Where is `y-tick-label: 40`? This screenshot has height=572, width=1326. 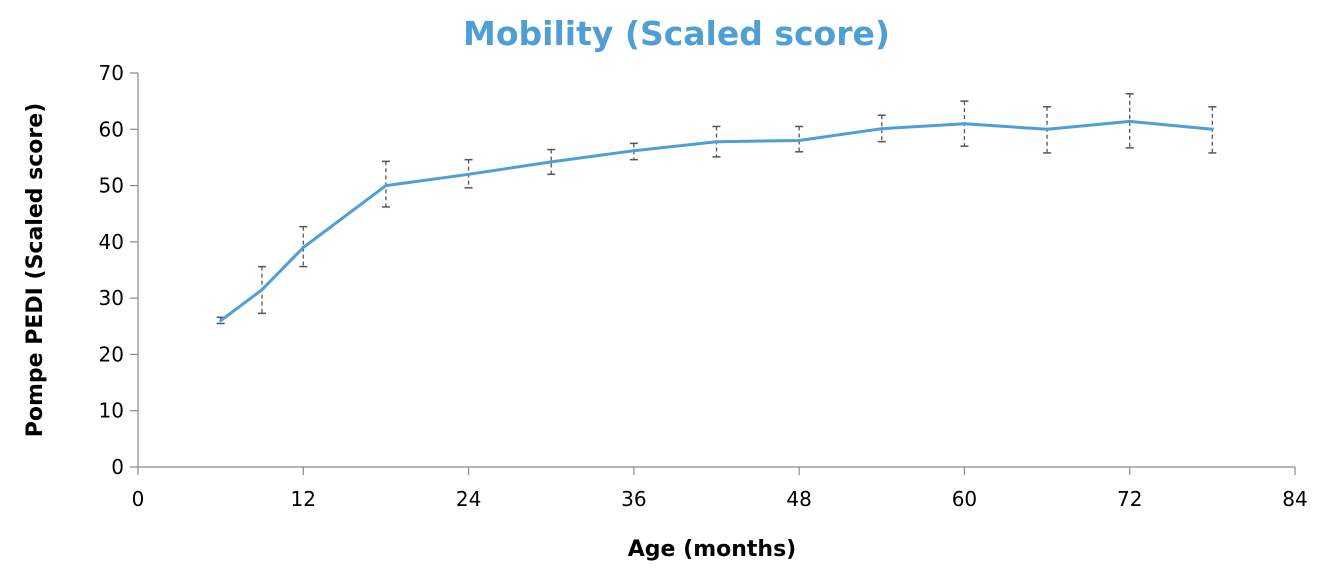 y-tick-label: 40 is located at coordinates (111, 242).